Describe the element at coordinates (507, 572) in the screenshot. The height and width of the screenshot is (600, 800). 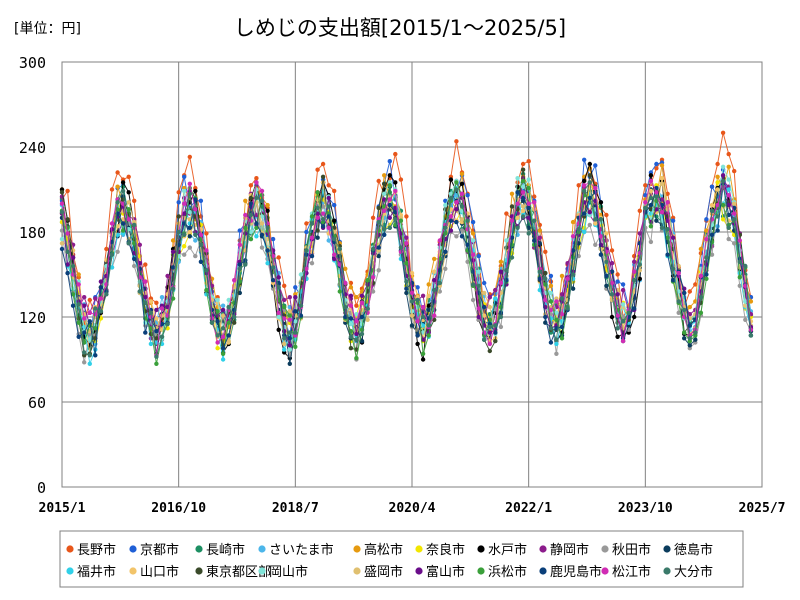
I see `legend-label: 浜松市` at that location.